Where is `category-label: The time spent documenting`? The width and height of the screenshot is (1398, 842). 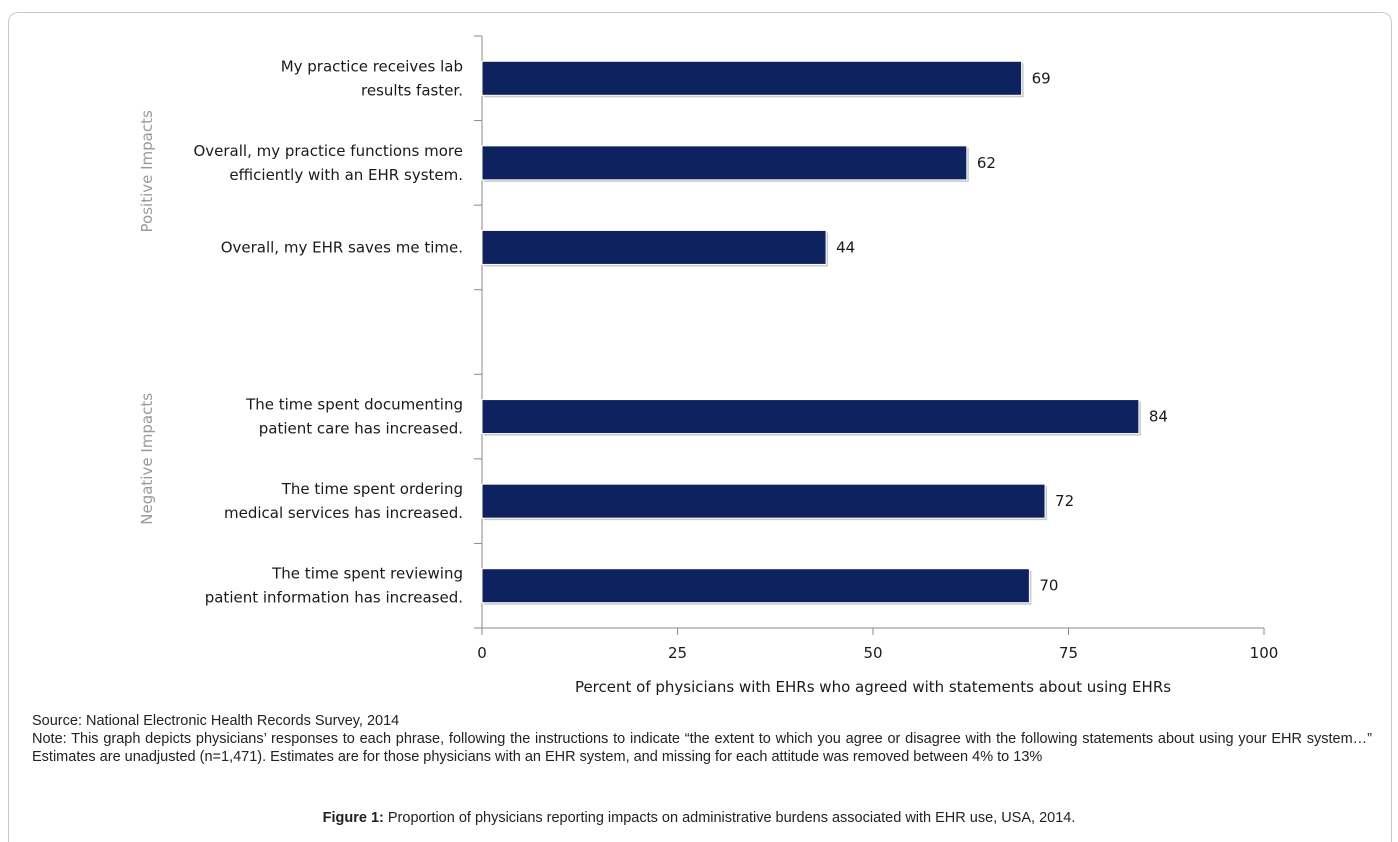 category-label: The time spent documenting is located at coordinates (354, 405).